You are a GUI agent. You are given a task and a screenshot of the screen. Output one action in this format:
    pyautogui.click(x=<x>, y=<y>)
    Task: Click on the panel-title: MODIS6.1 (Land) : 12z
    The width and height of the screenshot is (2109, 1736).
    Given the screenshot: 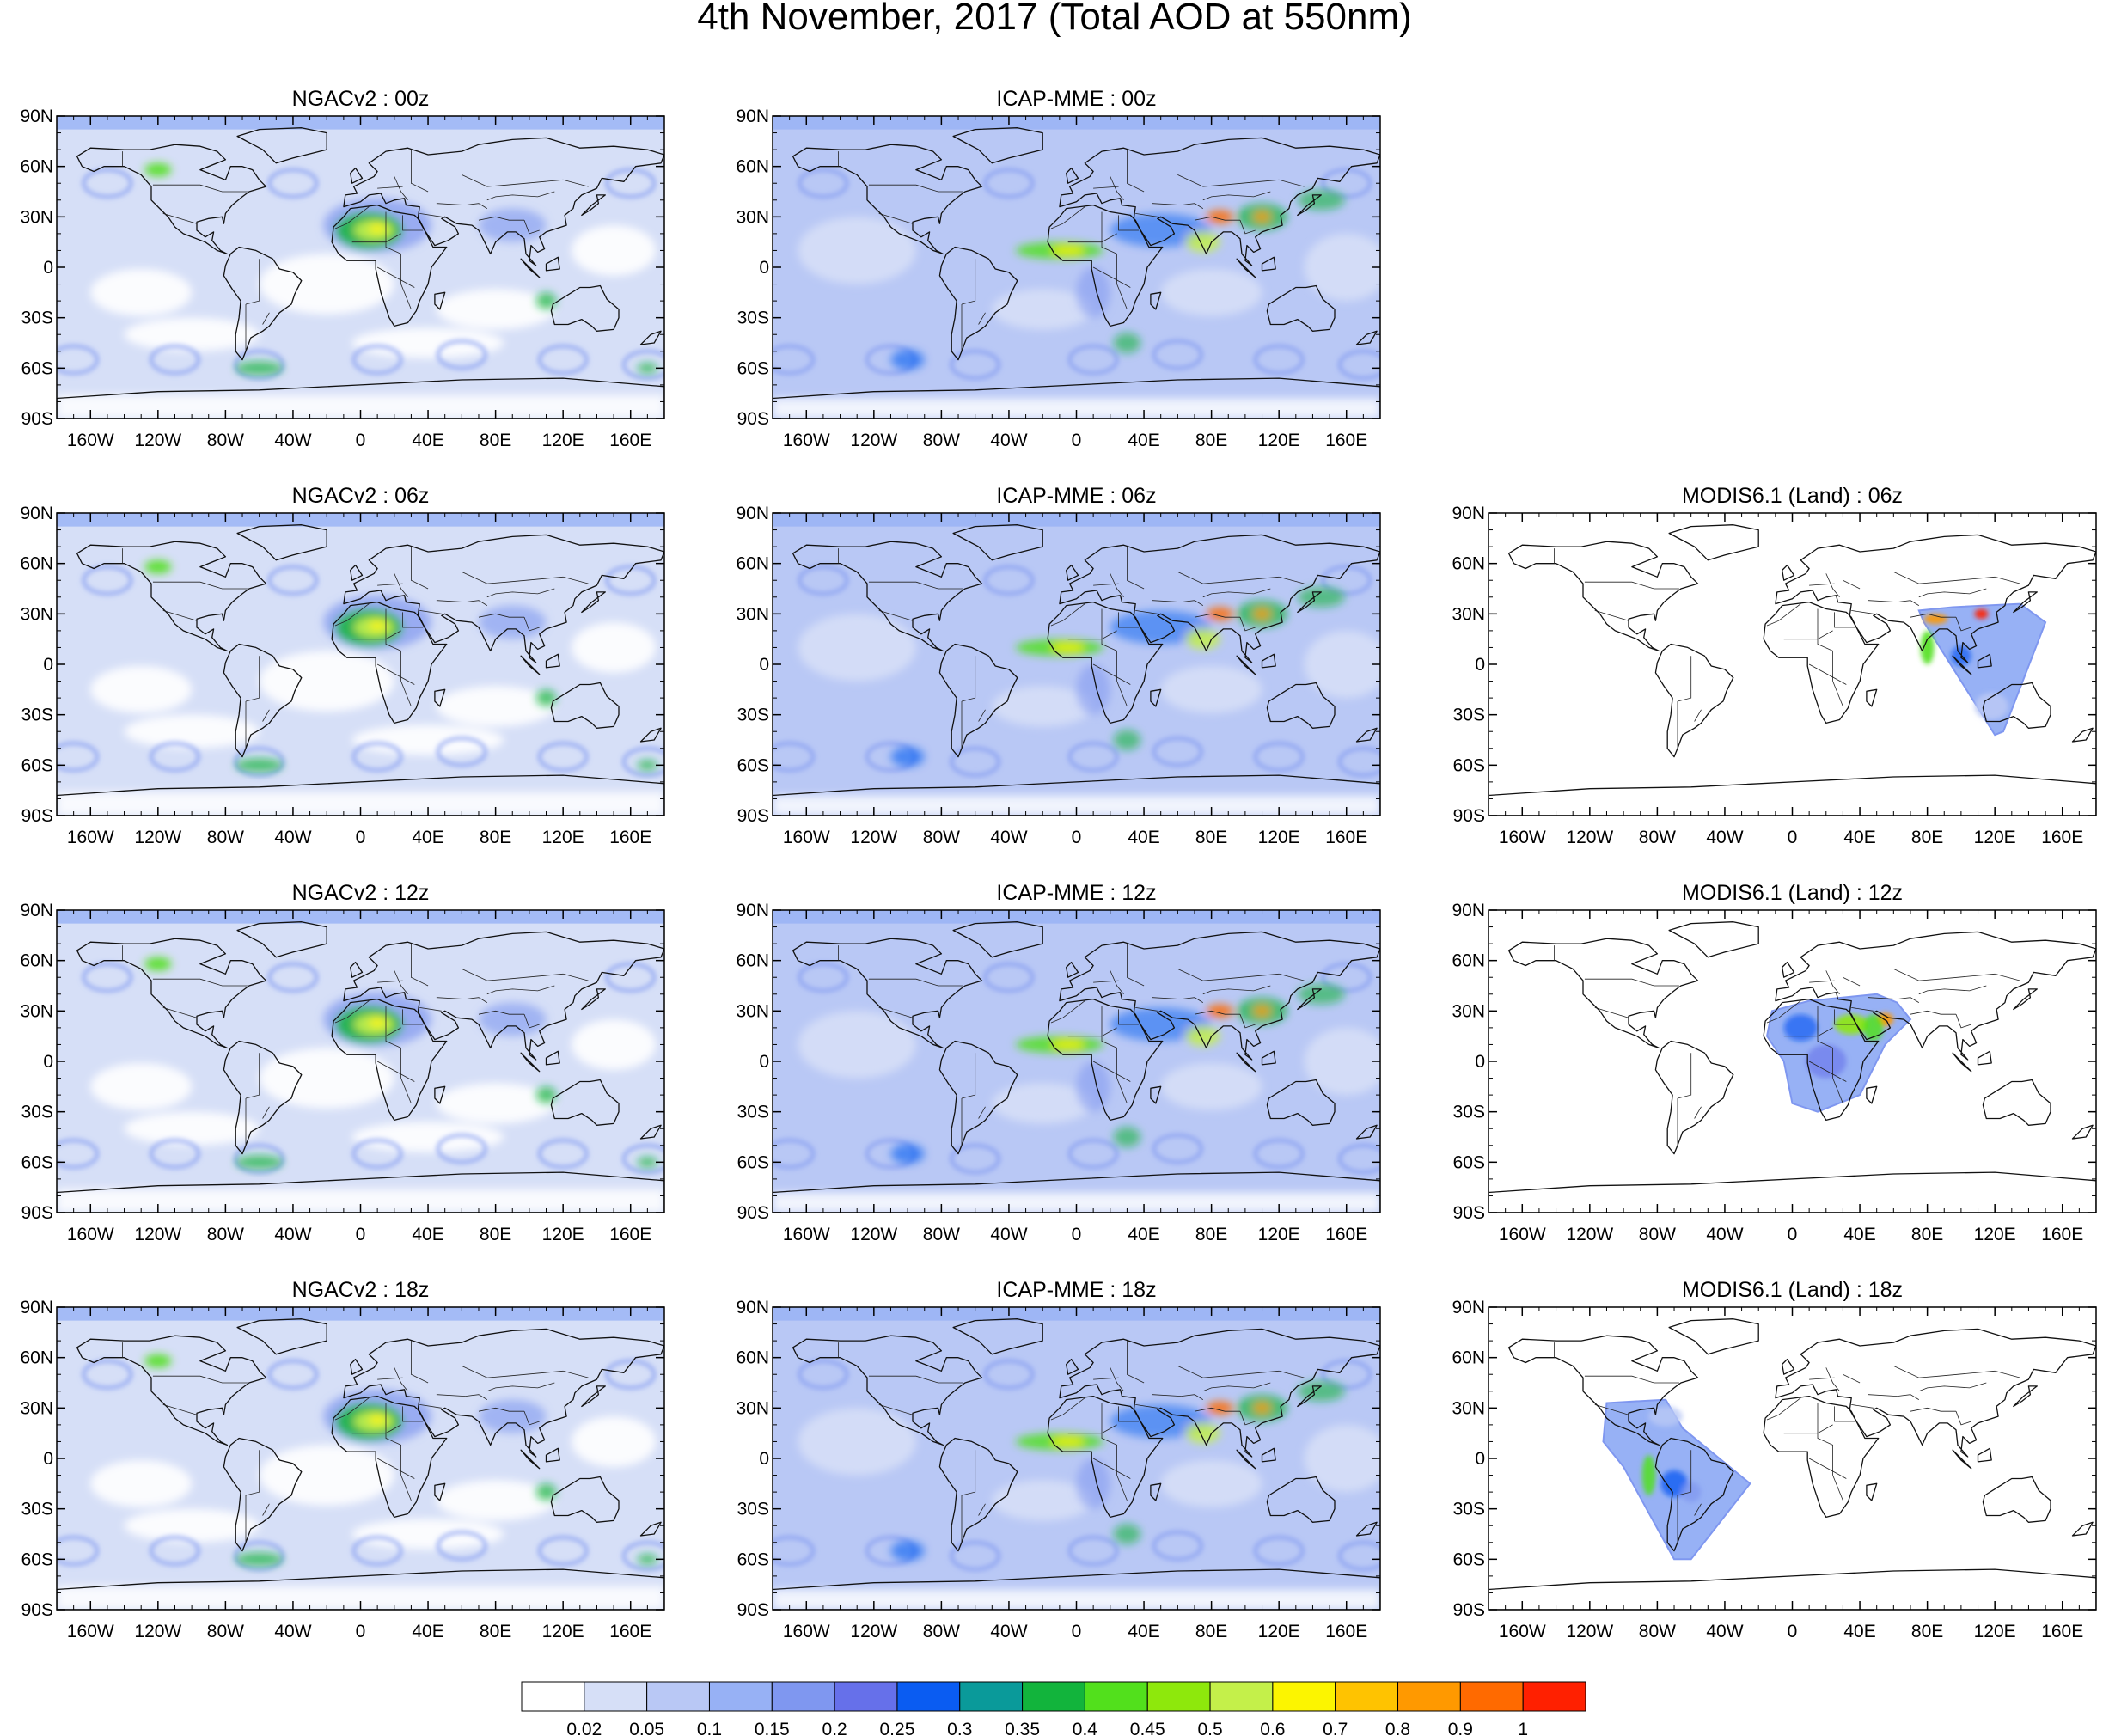 What is the action you would take?
    pyautogui.click(x=1792, y=893)
    